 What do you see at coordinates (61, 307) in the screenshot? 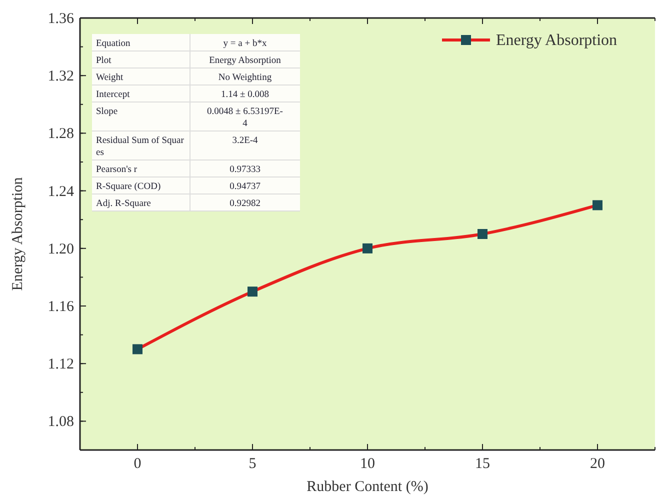
I see `y-tick-label: 1.16` at bounding box center [61, 307].